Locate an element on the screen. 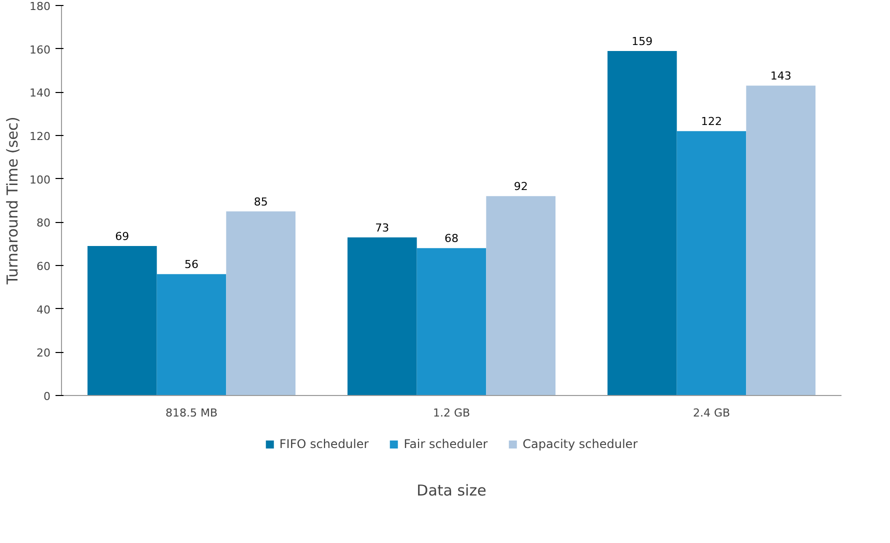  y-tick-label: 60 is located at coordinates (43, 266).